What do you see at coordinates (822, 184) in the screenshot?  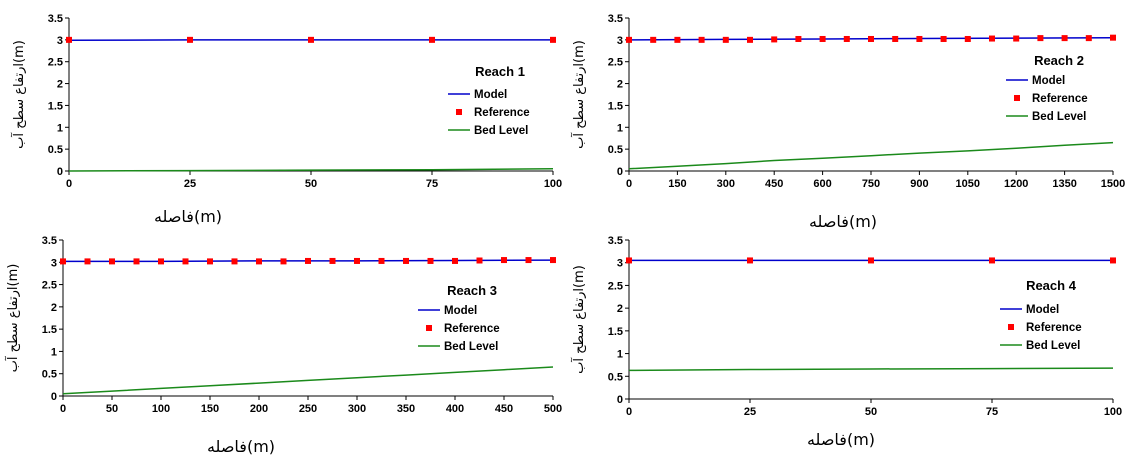 I see `x-tick-label: 600` at bounding box center [822, 184].